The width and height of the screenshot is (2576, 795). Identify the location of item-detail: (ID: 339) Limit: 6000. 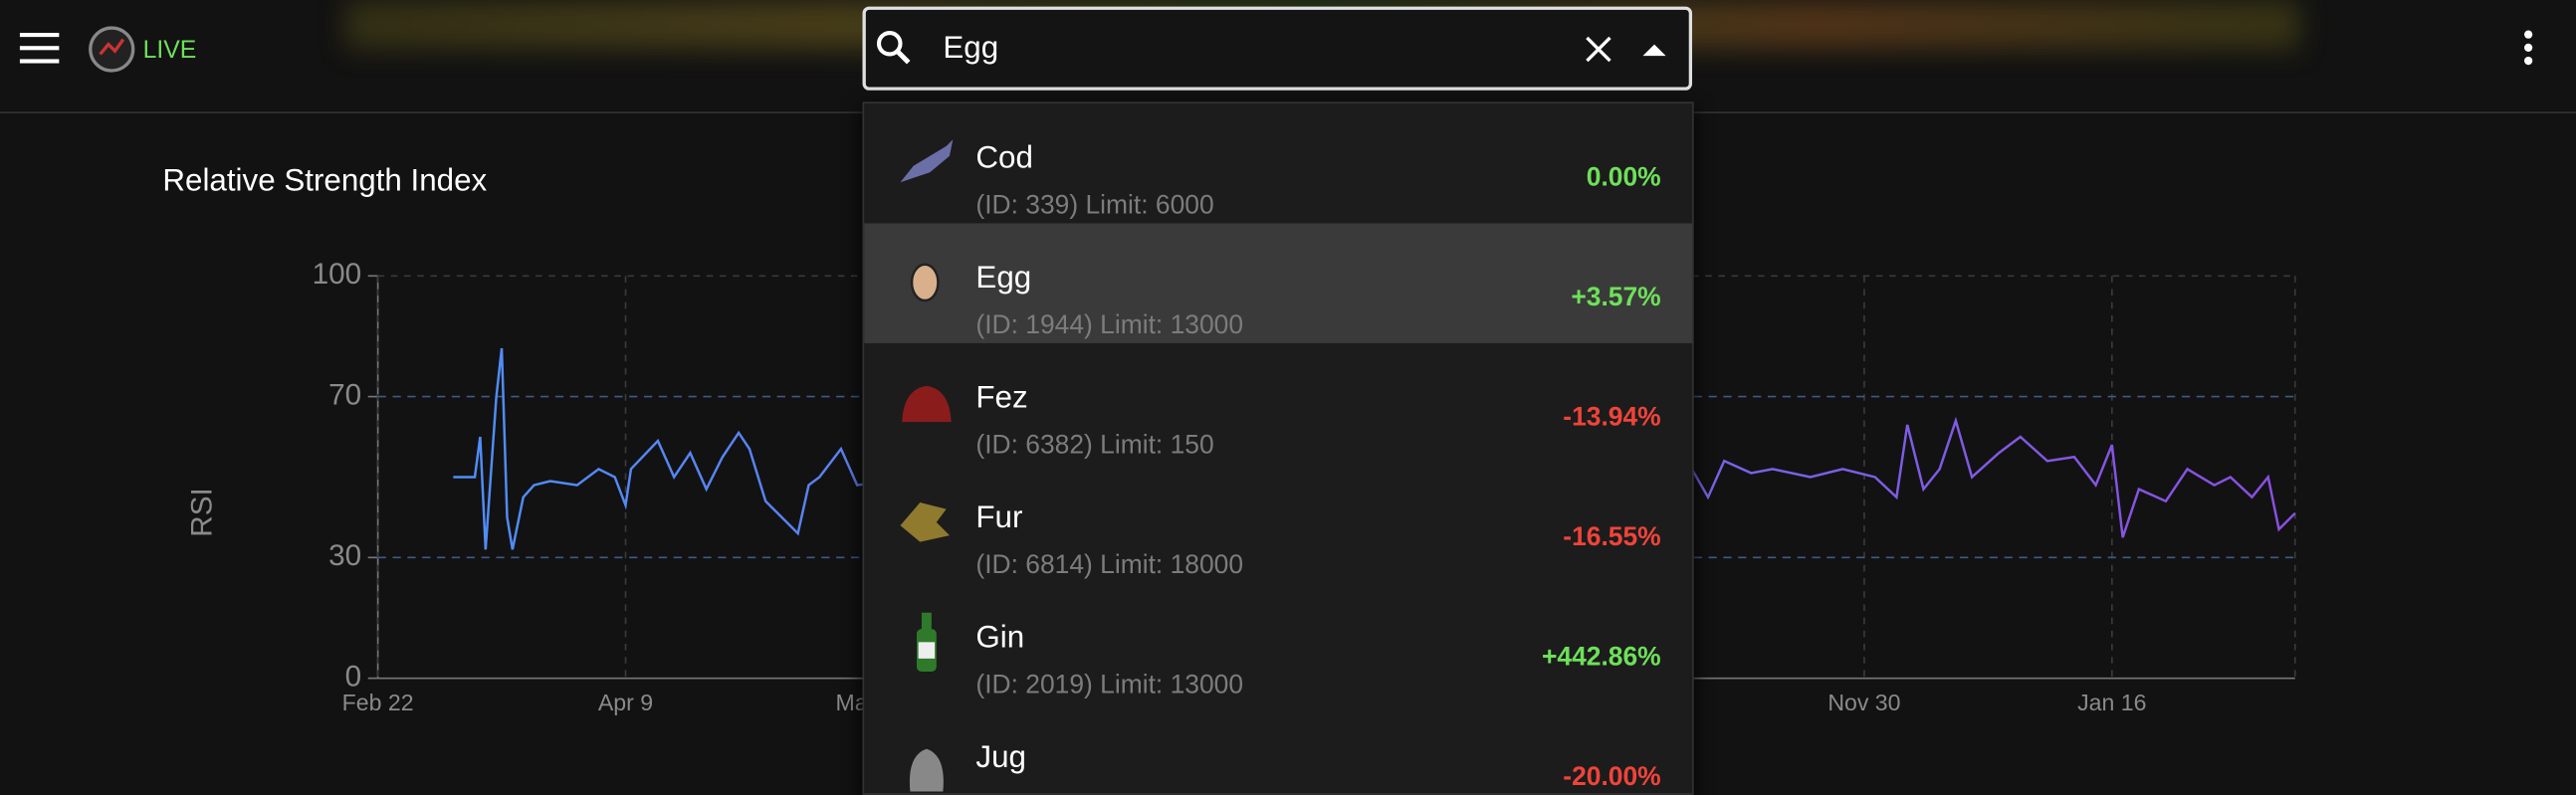
(1094, 206).